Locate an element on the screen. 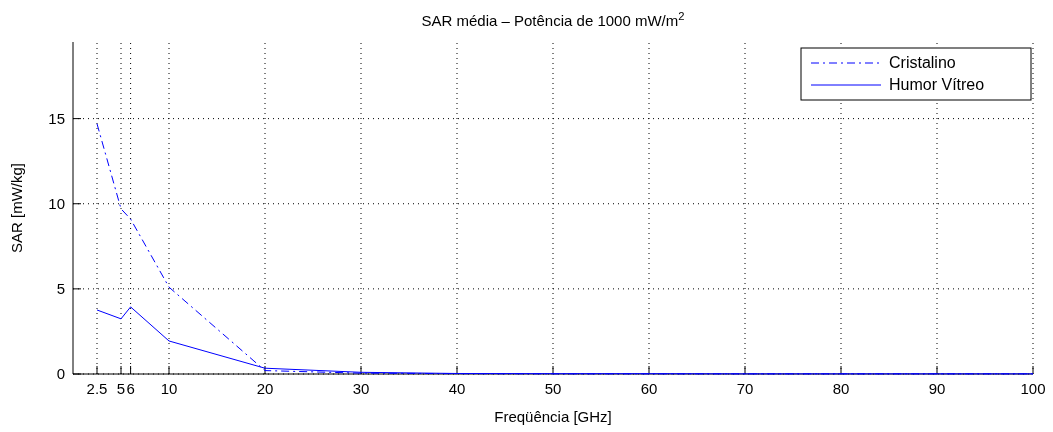 Image resolution: width=1053 pixels, height=432 pixels. x-tick-label: 6 is located at coordinates (130, 388).